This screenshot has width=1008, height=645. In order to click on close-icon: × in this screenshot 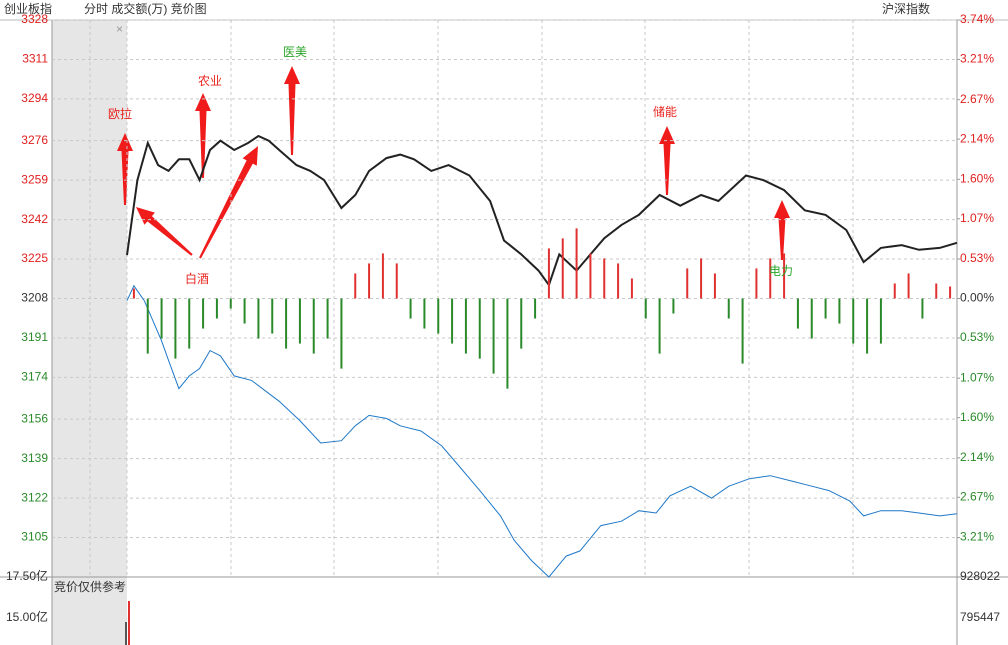, I will do `click(119, 29)`.